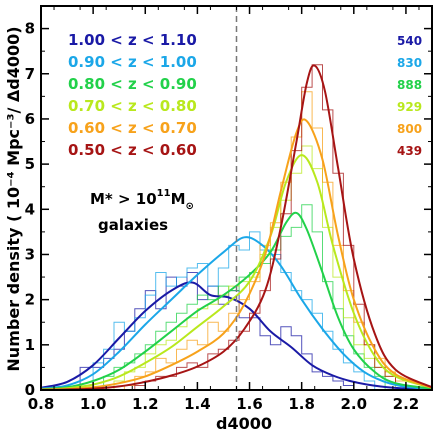  What do you see at coordinates (409, 63) in the screenshot?
I see `legend-count-series-2: 830` at bounding box center [409, 63].